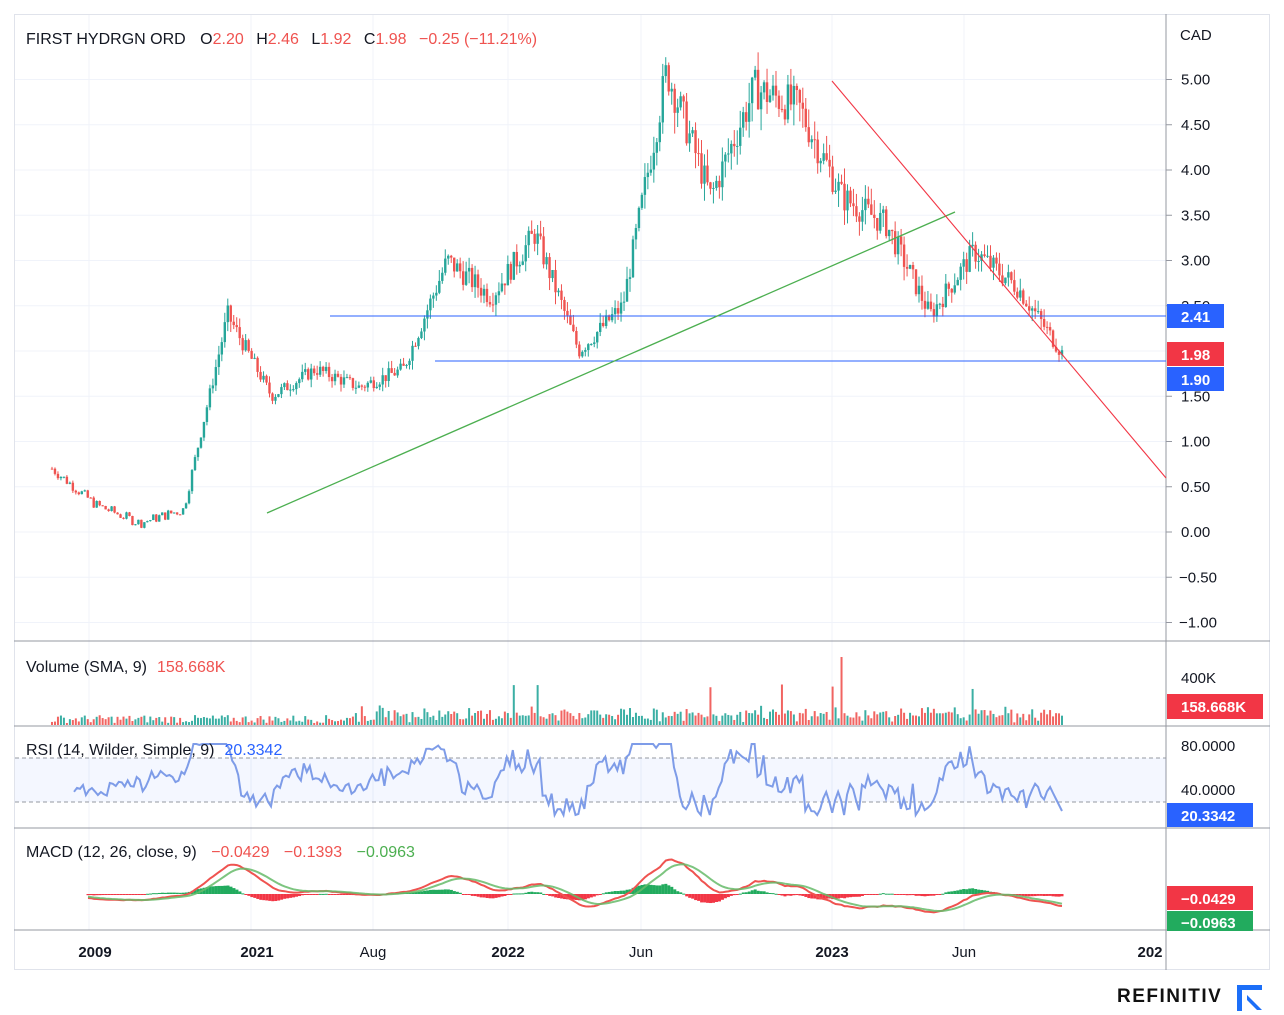 The image size is (1284, 1015). Describe the element at coordinates (1196, 35) in the screenshot. I see `currency-label: CAD` at that location.